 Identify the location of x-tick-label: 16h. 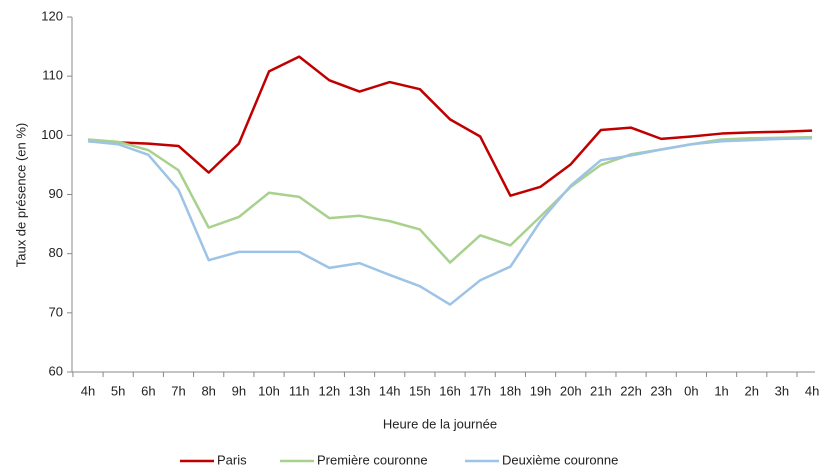
(450, 390).